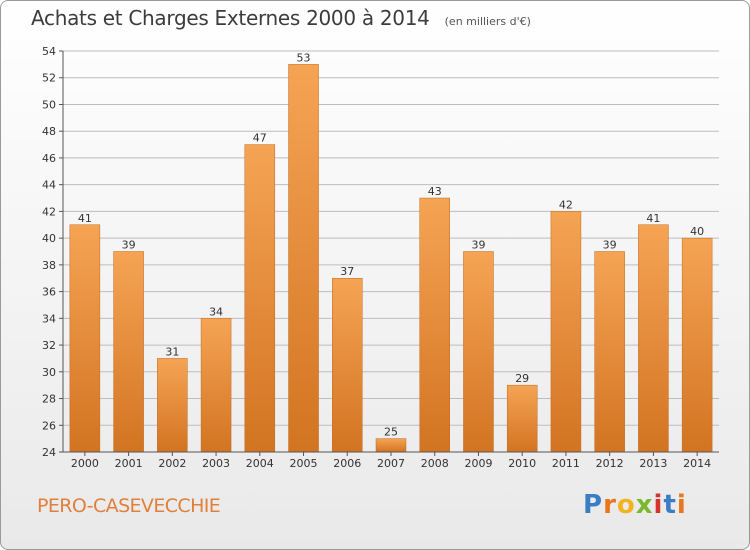 This screenshot has width=750, height=550. What do you see at coordinates (391, 463) in the screenshot?
I see `x-tick-label: 2007` at bounding box center [391, 463].